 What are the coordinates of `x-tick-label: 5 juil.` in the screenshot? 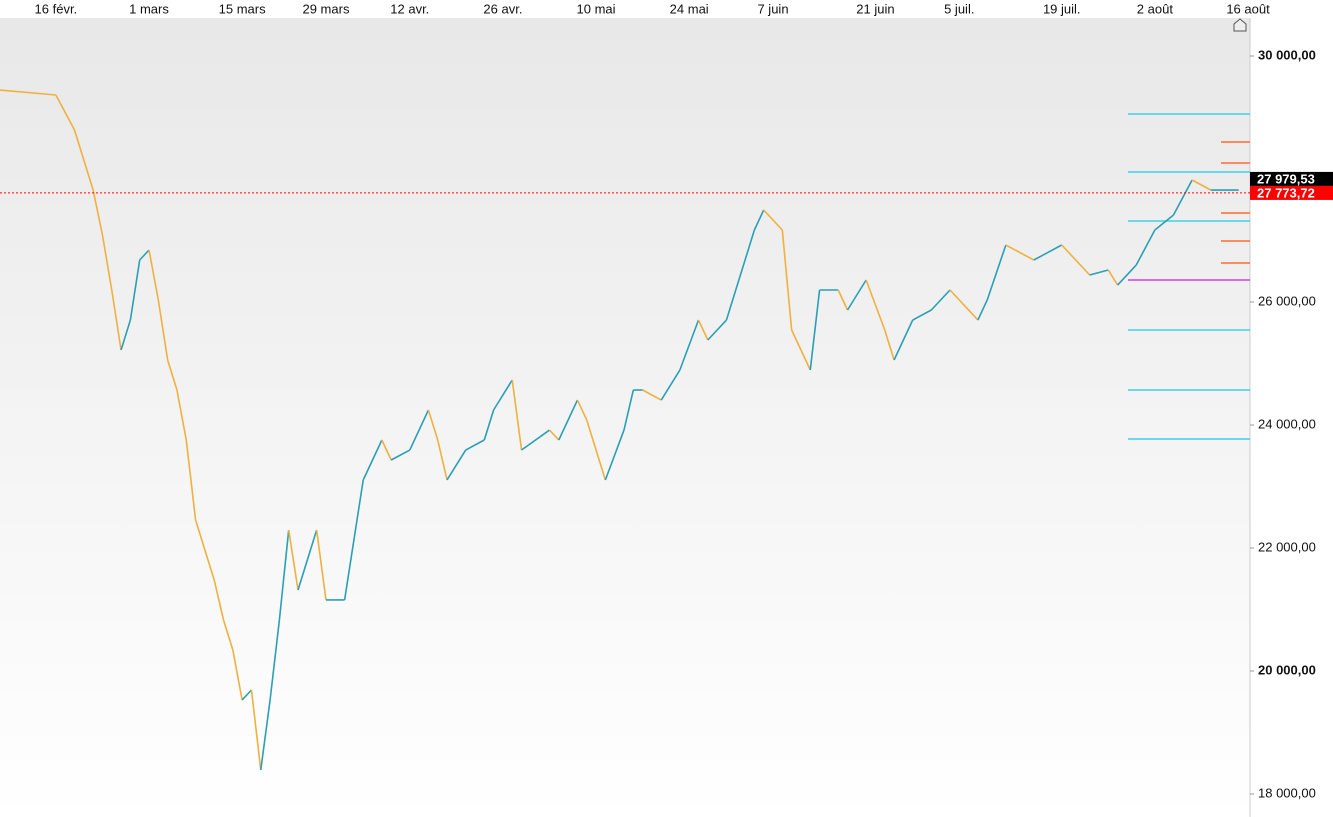 It's located at (959, 8).